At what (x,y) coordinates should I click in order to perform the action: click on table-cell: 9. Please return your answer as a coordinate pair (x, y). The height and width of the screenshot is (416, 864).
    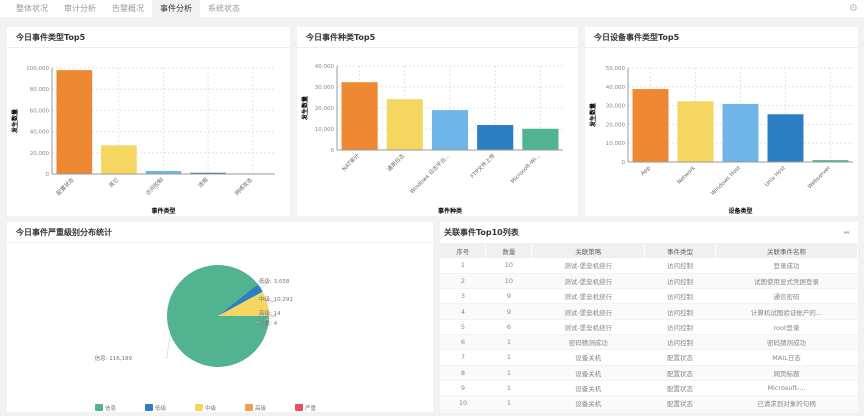
    Looking at the image, I should click on (509, 296).